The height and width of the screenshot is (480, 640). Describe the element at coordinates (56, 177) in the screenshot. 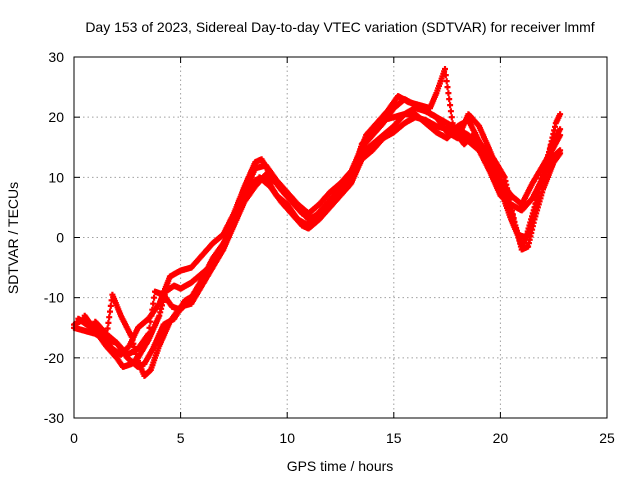

I see `y-tick-label: 10` at that location.